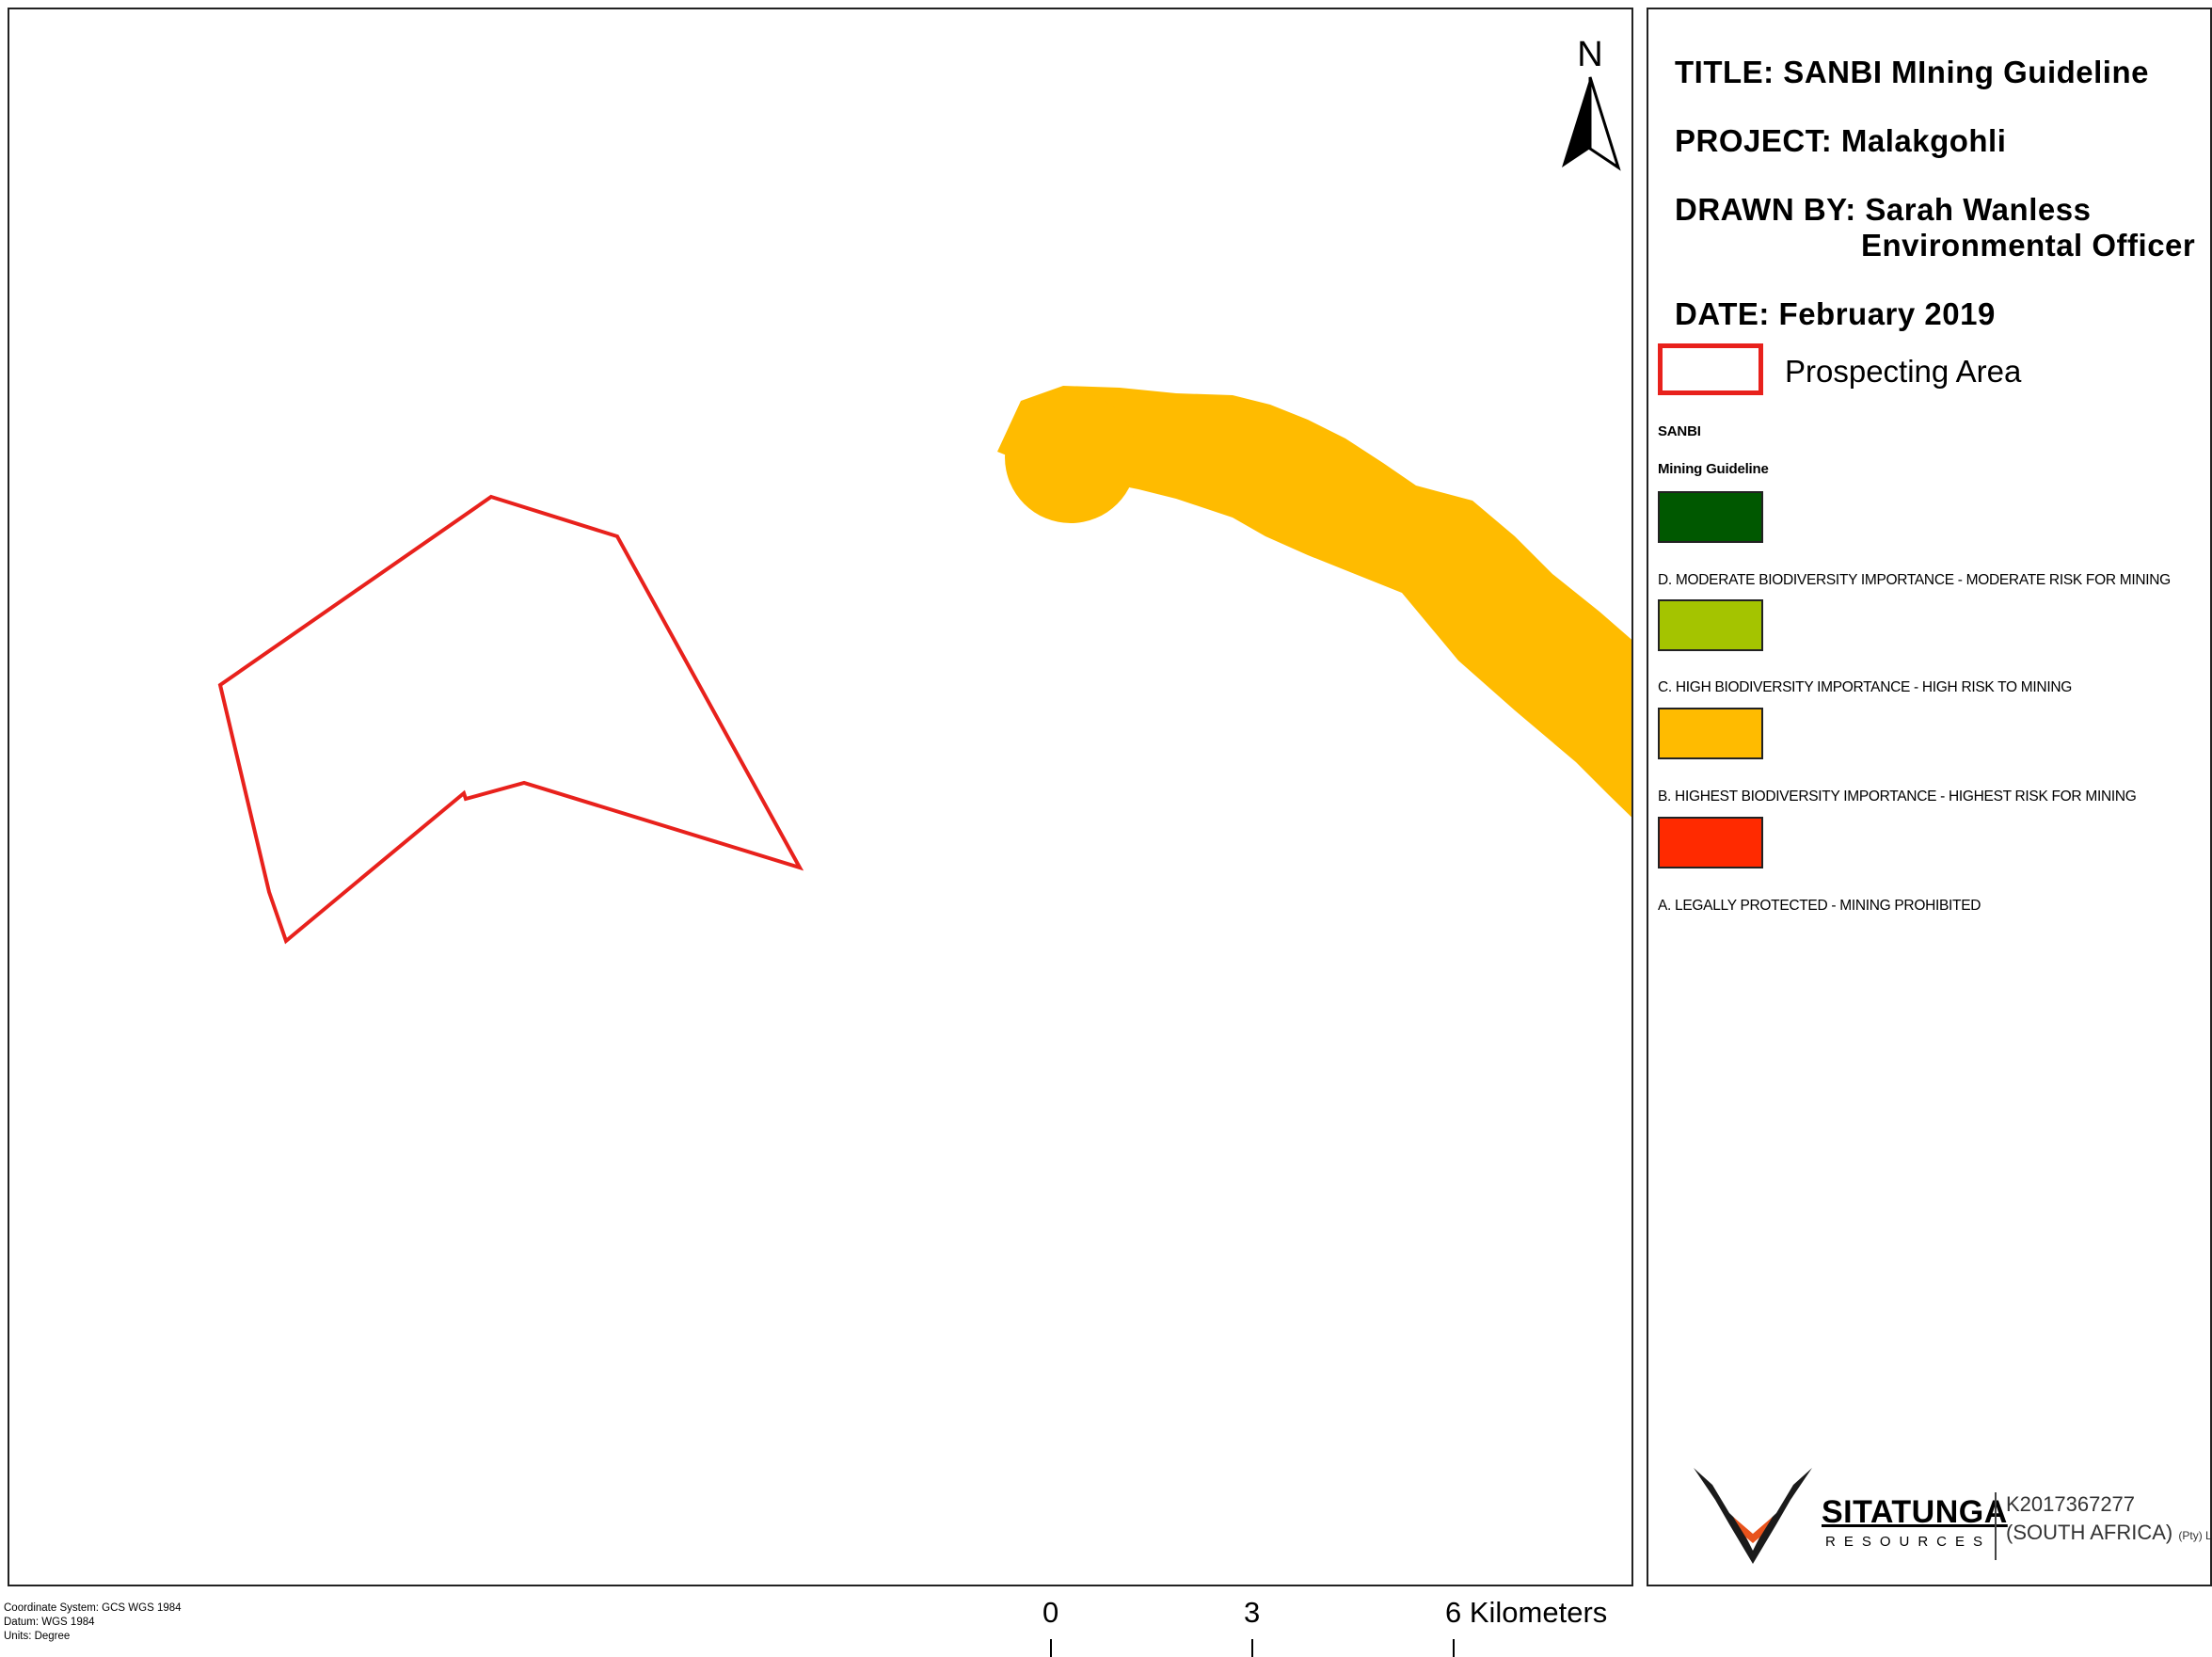  Describe the element at coordinates (2029, 245) in the screenshot. I see `drawn-by-role: Environmental Officer` at that location.